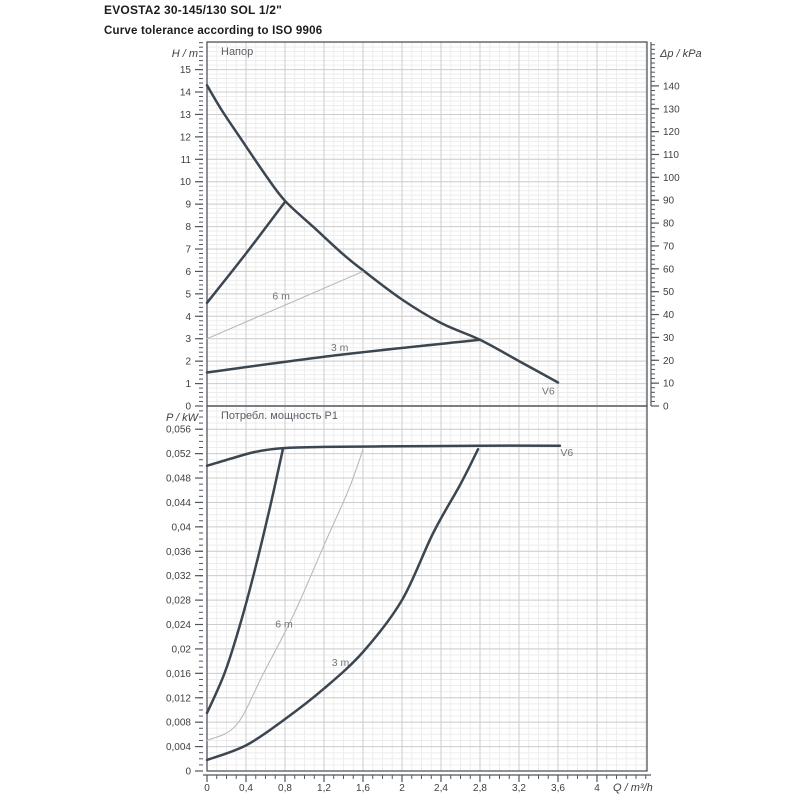  Describe the element at coordinates (186, 70) in the screenshot. I see `y-tick-label: 15` at that location.